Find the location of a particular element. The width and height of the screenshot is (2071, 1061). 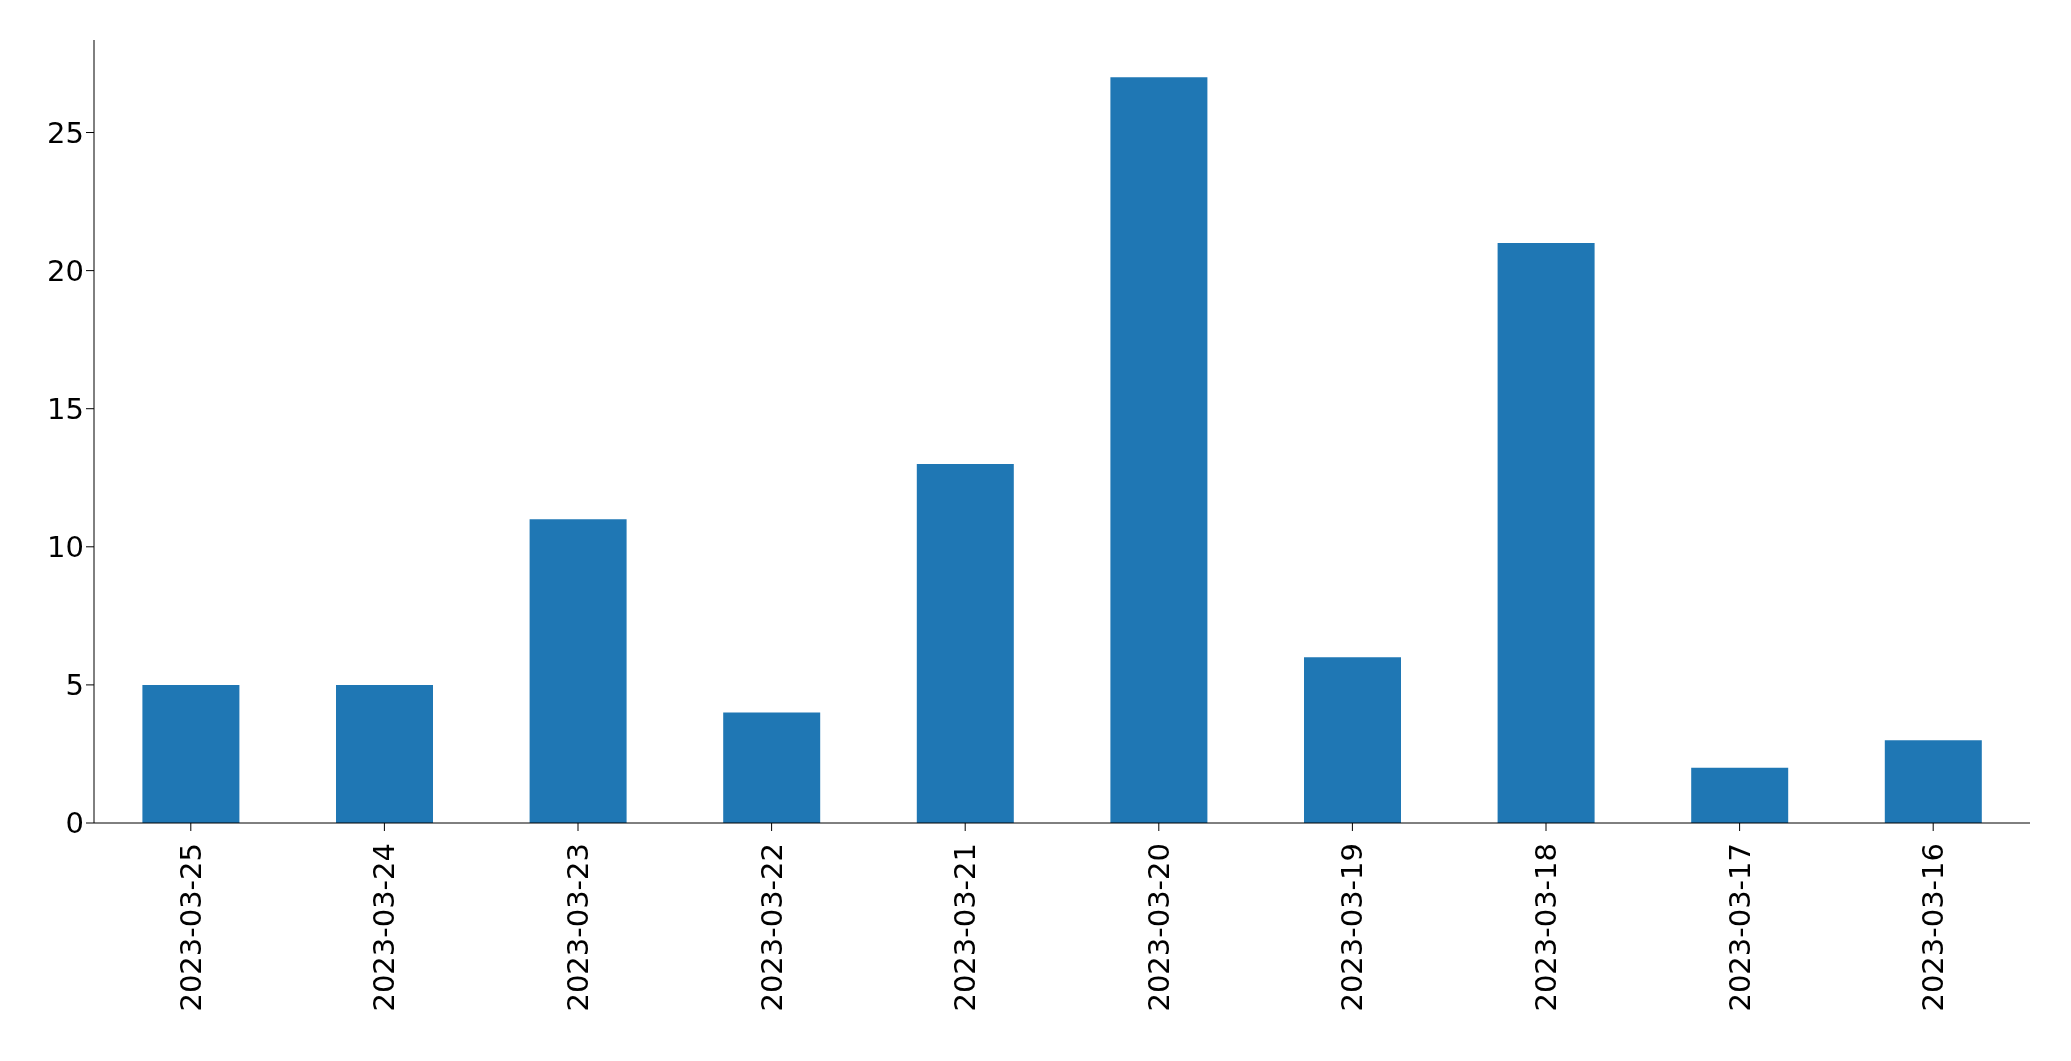

x-tick-label: 2023-03-25 is located at coordinates (190, 927).